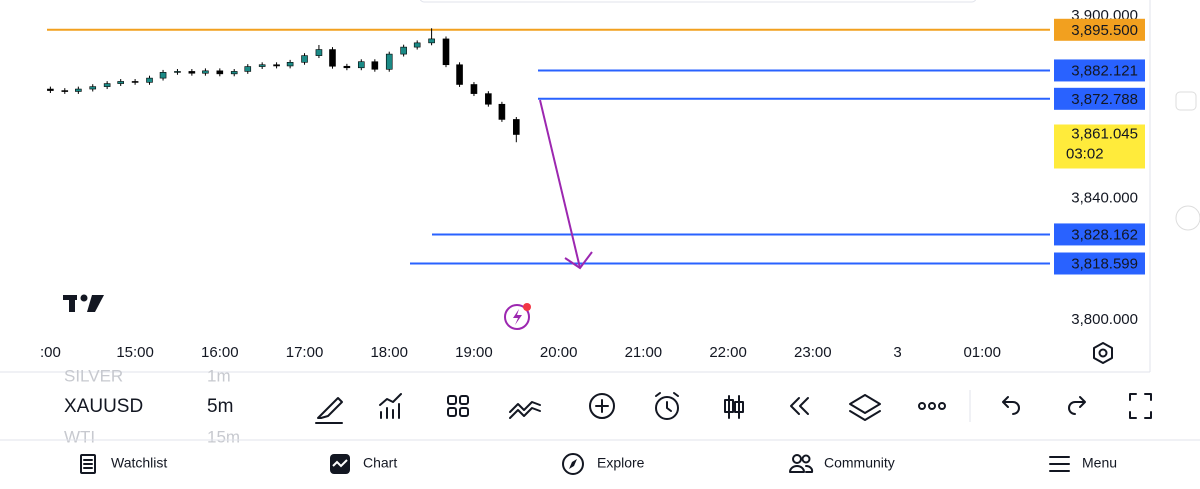 The image size is (1200, 489). I want to click on popup-edge, so click(698, 1).